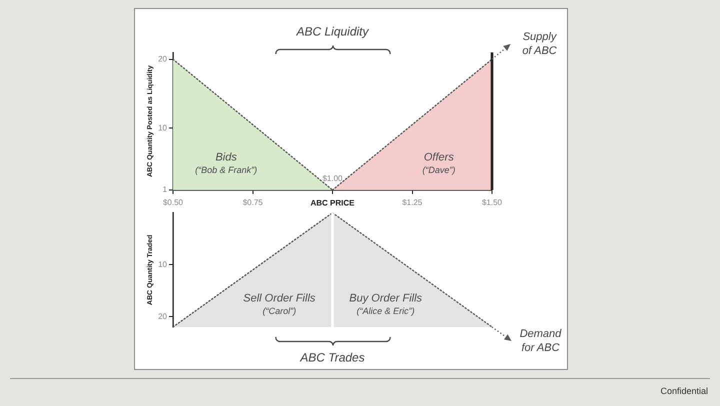 The image size is (720, 406). Describe the element at coordinates (333, 203) in the screenshot. I see `x-axis-title: ABC PRICE` at that location.